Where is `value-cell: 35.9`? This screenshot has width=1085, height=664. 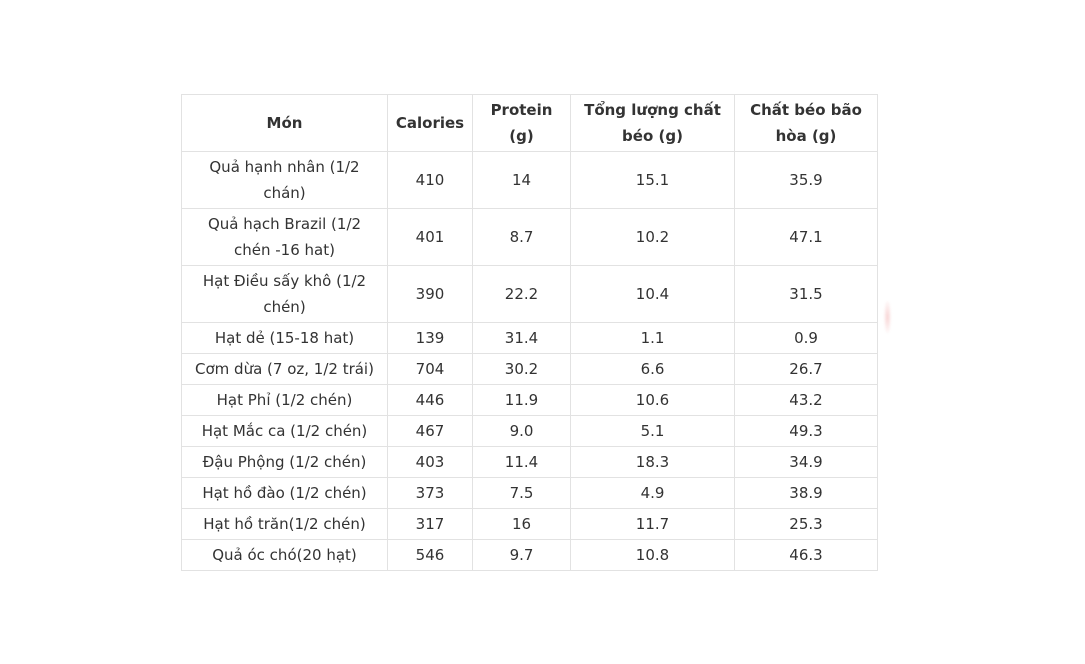
value-cell: 35.9 is located at coordinates (806, 180).